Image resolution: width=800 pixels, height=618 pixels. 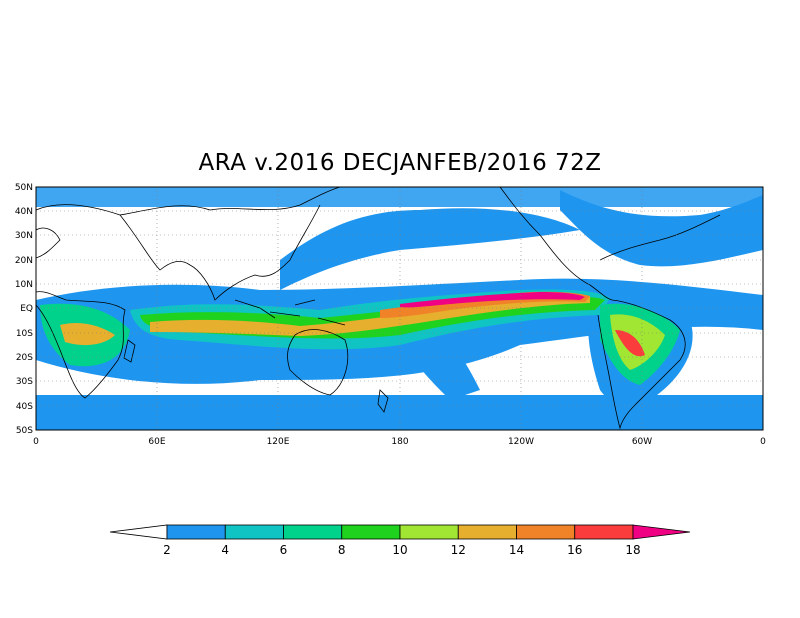 I want to click on lon-label: 120E, so click(x=278, y=442).